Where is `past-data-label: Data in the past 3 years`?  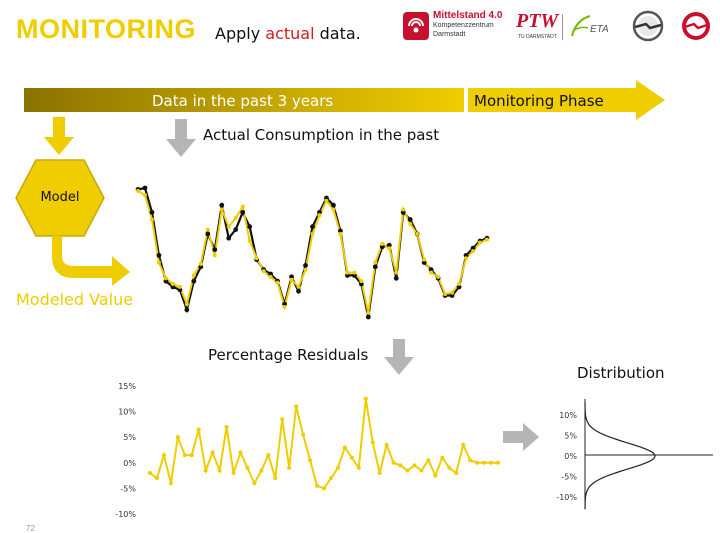
past-data-label: Data in the past 3 years is located at coordinates (243, 101).